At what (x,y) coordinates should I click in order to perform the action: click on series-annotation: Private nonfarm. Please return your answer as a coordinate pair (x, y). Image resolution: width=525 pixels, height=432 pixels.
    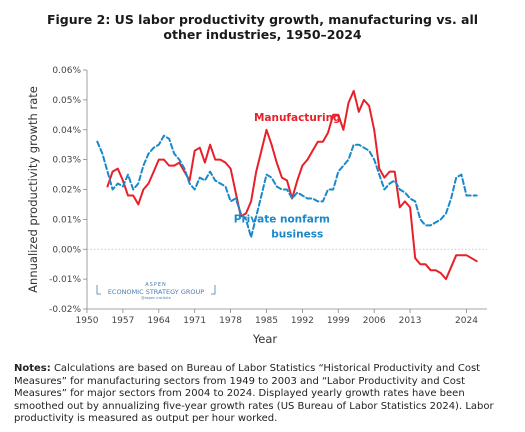
    Looking at the image, I should click on (282, 219).